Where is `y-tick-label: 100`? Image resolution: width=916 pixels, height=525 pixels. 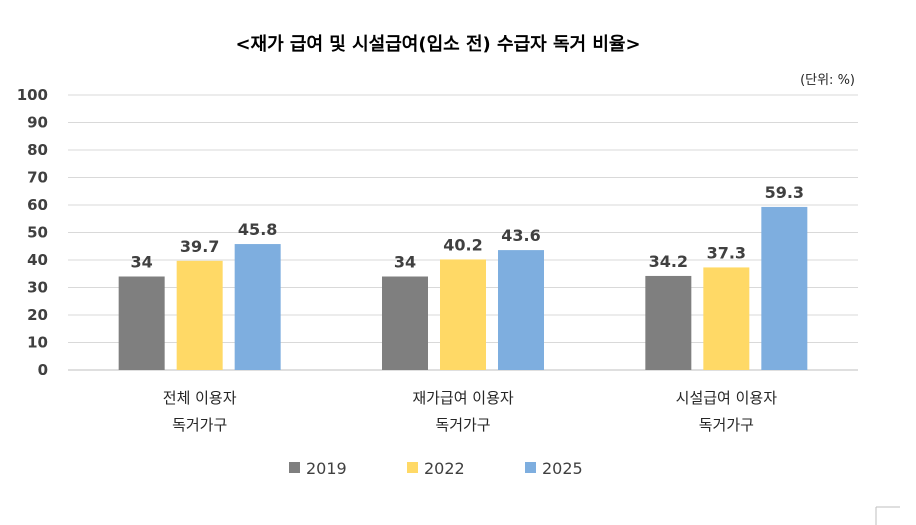
y-tick-label: 100 is located at coordinates (32, 95).